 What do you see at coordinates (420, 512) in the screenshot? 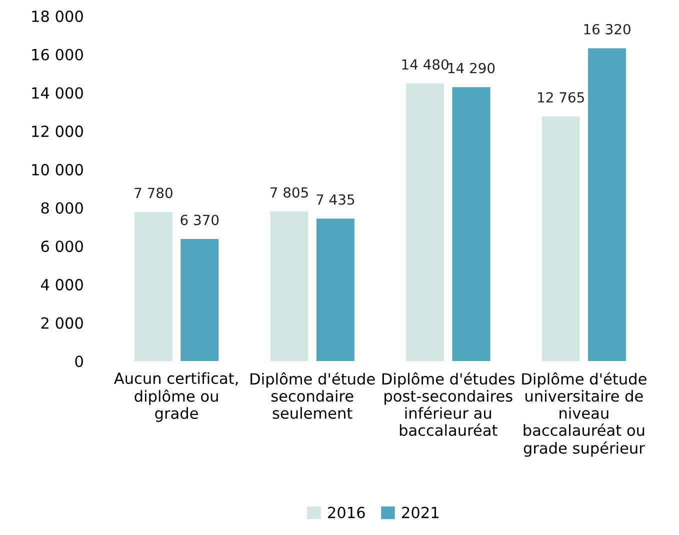
I see `legend-label: 2021` at bounding box center [420, 512].